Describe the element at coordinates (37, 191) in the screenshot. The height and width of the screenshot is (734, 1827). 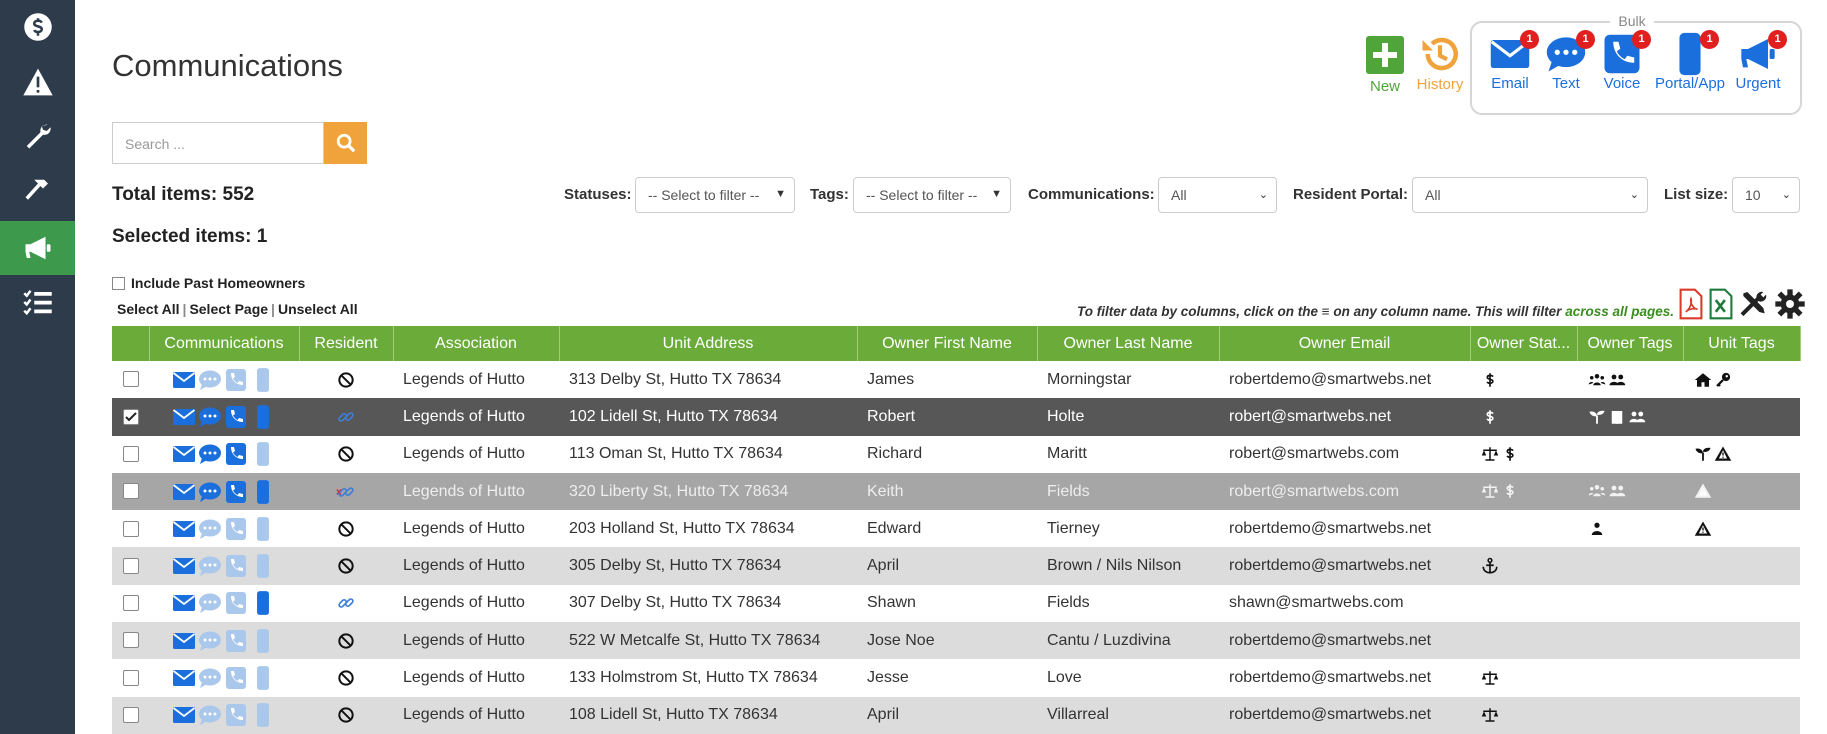
I see `nav-violations` at that location.